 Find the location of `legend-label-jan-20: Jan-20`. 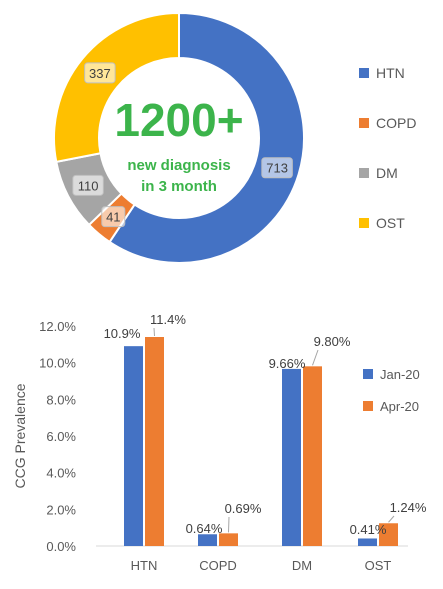

legend-label-jan-20: Jan-20 is located at coordinates (400, 374).